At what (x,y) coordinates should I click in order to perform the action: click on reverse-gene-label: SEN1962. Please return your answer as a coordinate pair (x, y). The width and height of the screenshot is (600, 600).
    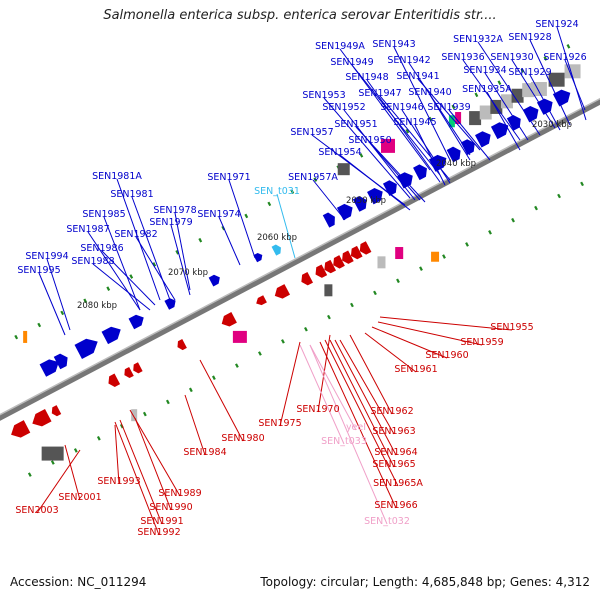
    Looking at the image, I should click on (391, 411).